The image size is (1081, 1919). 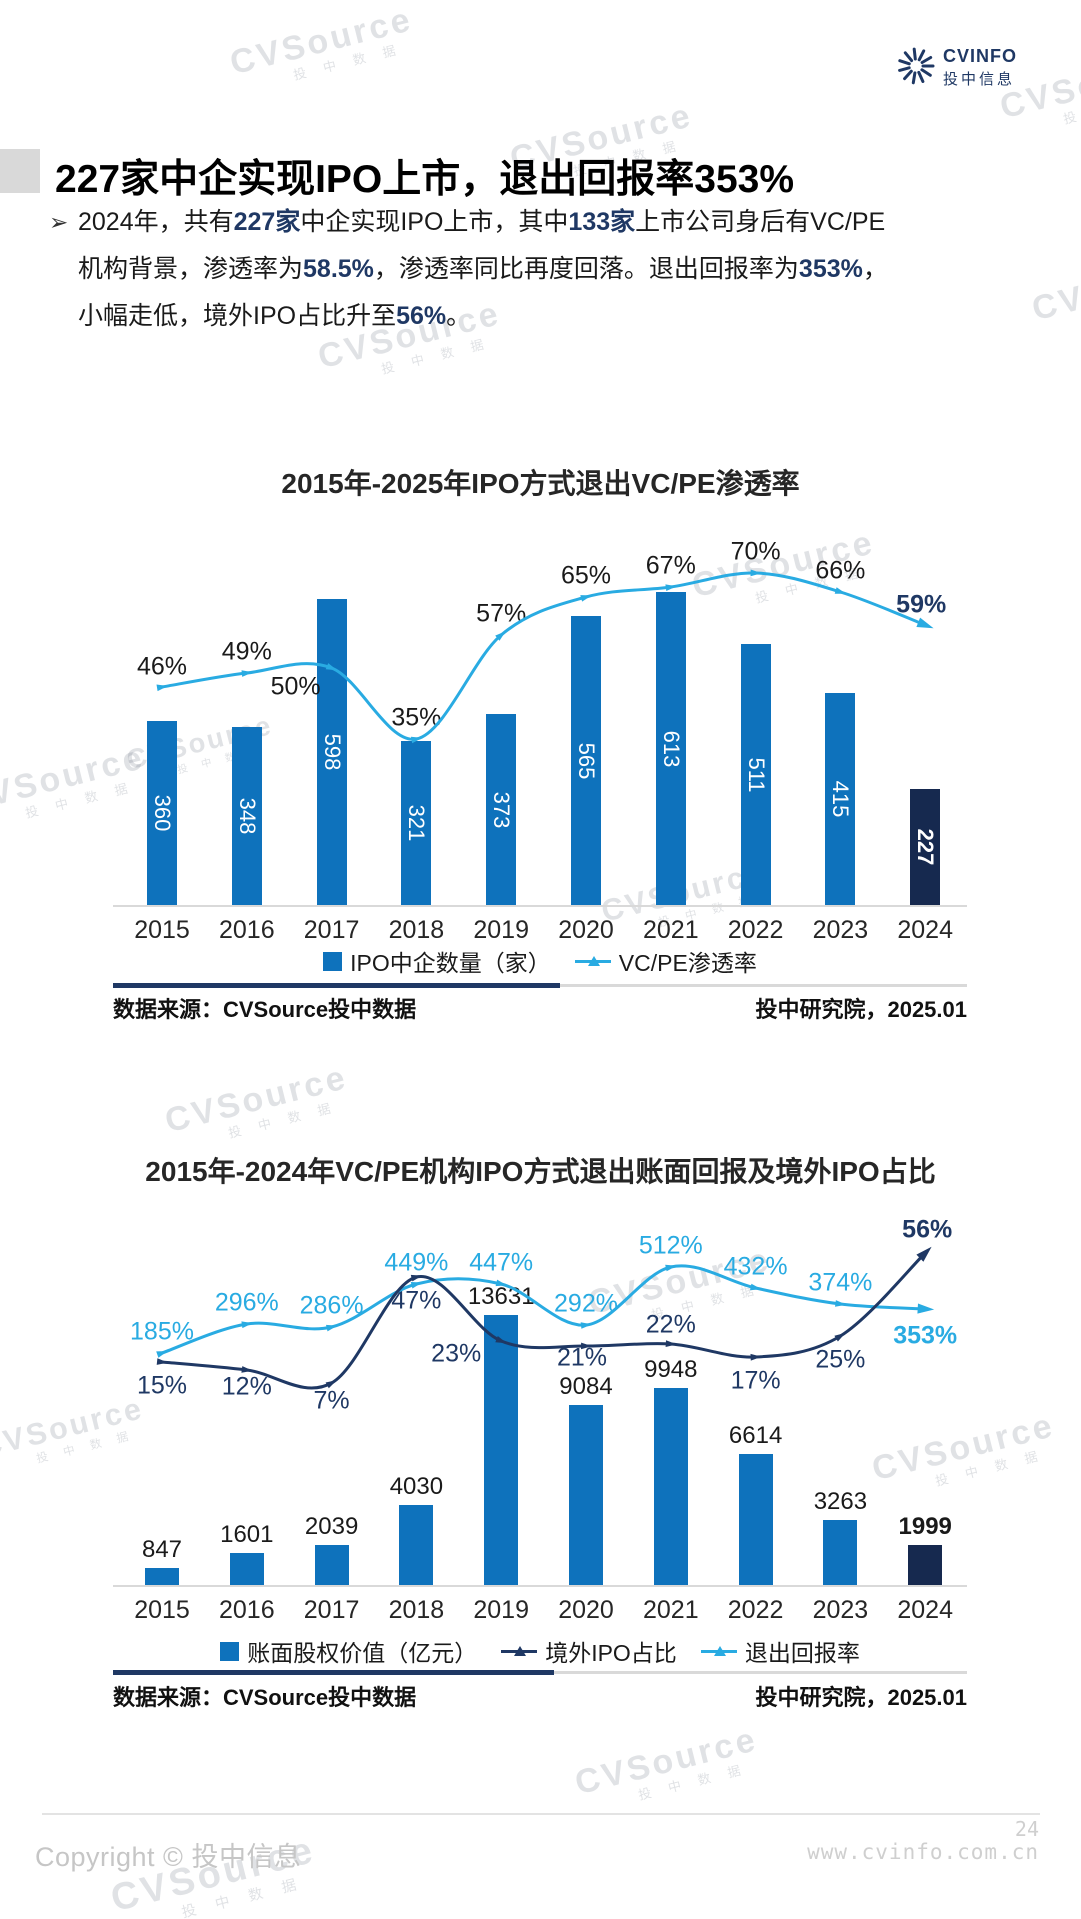 I want to click on chart-legend: IPO中企数量（家） VC/PE渗透率, so click(x=540, y=961).